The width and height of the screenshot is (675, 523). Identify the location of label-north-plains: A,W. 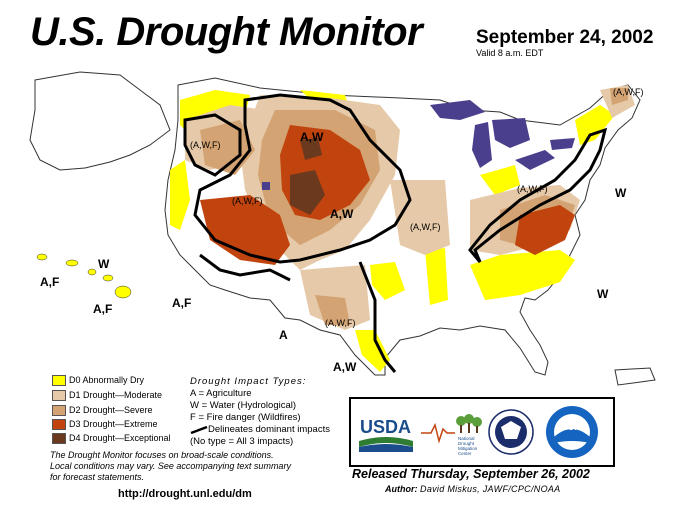
(312, 137).